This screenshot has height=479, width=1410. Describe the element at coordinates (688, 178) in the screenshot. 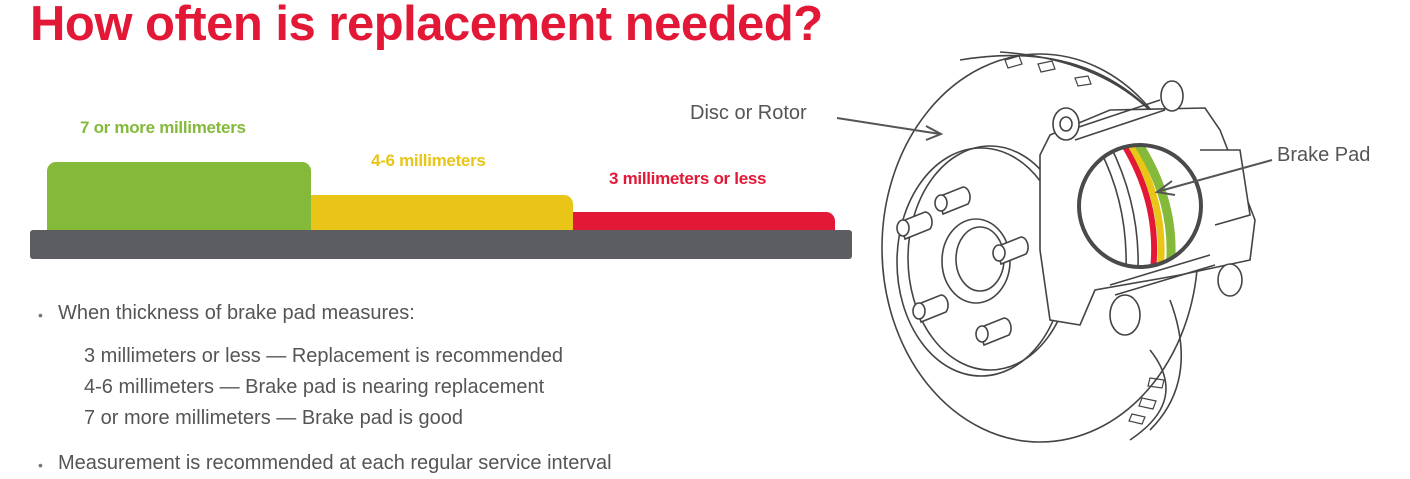

I see `label-replace: 3 millimeters or less` at that location.